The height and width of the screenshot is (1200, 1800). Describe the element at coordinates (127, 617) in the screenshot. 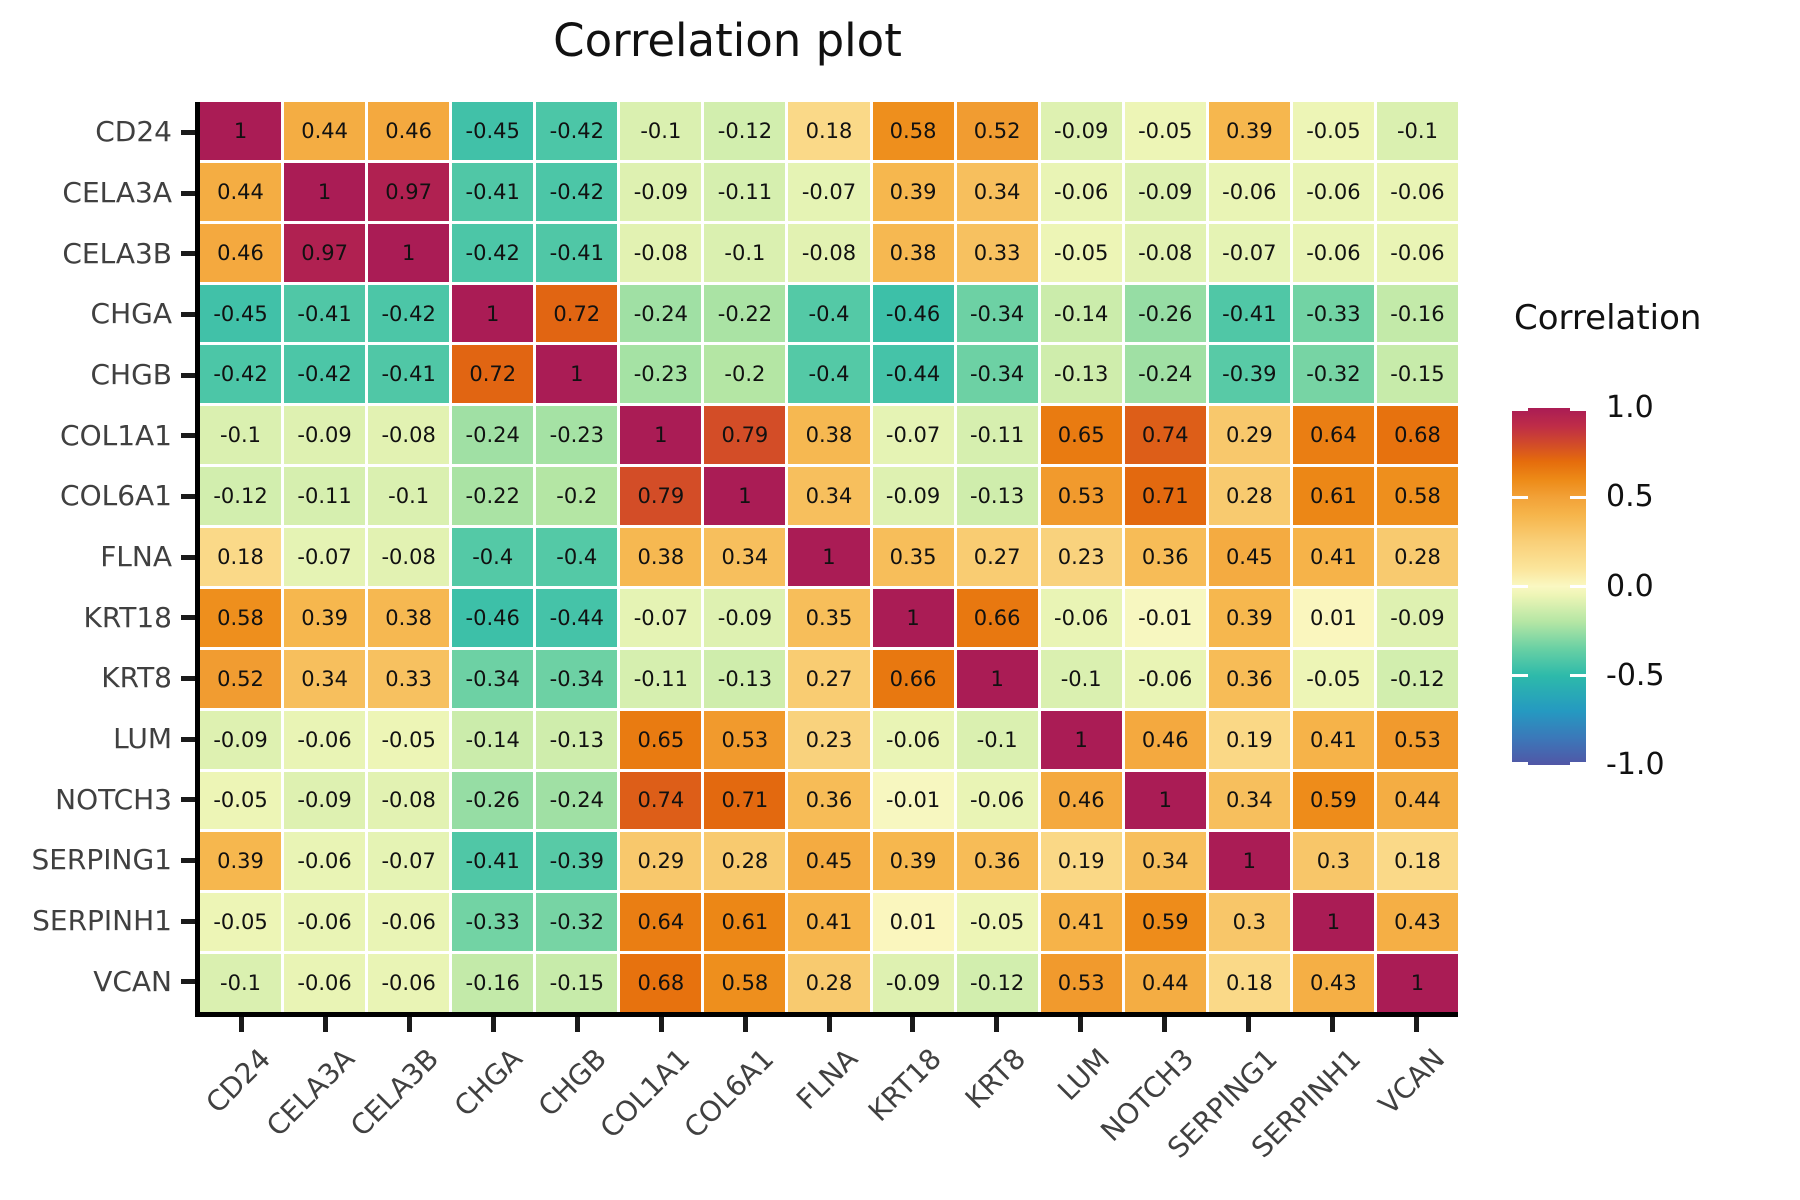

I see `y-axis-label: KRT18` at that location.